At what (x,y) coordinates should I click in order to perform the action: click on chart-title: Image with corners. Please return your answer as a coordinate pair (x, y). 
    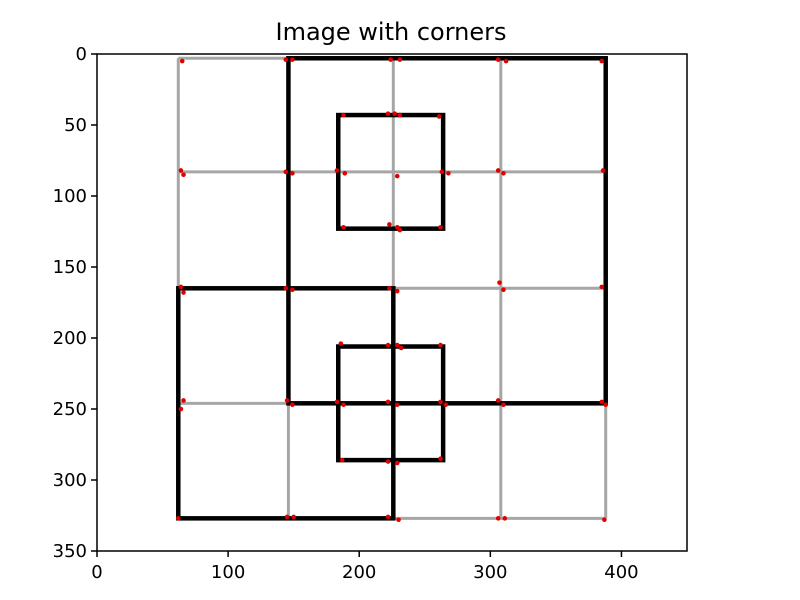
    Looking at the image, I should click on (390, 32).